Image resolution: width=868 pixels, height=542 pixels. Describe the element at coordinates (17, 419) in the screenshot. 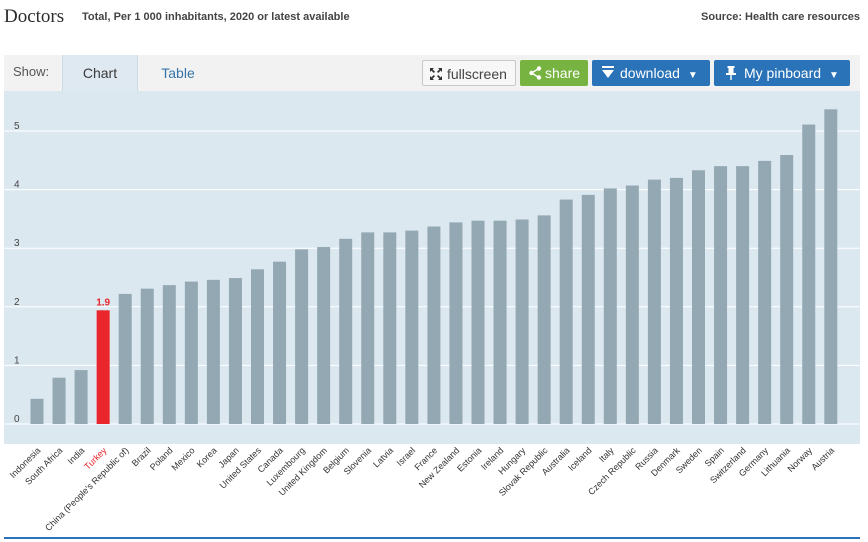

I see `y-tick-label: 0` at that location.